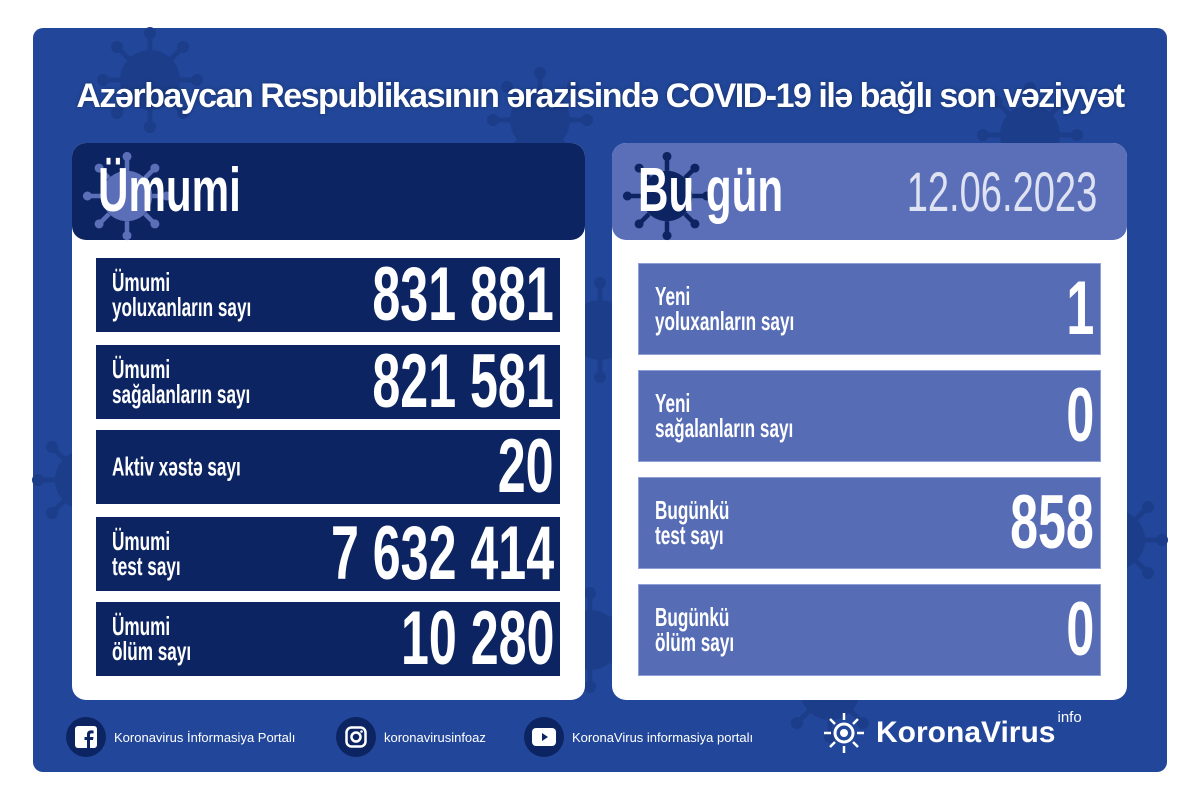 Image resolution: width=1200 pixels, height=800 pixels. I want to click on total-deaths-row: Ümumi ölüm sayı 10 280, so click(328, 638).